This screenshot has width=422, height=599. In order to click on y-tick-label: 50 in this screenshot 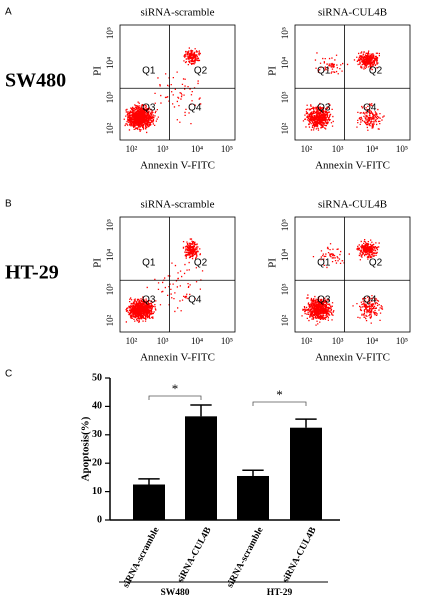, I will do `click(97, 377)`.